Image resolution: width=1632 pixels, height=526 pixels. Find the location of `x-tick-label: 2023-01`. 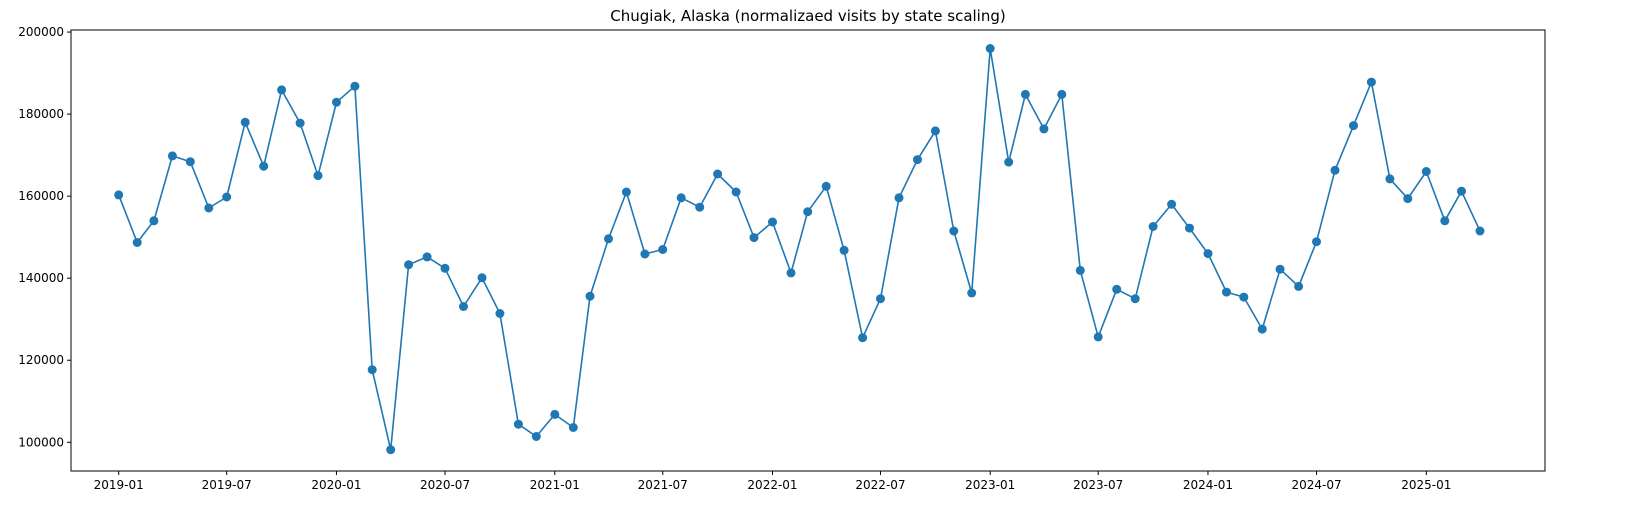

x-tick-label: 2023-01 is located at coordinates (990, 485).